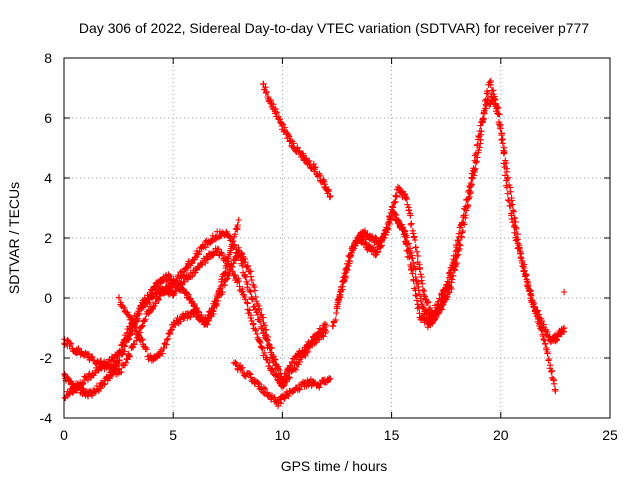  What do you see at coordinates (392, 435) in the screenshot?
I see `x-tick-label: 15` at bounding box center [392, 435].